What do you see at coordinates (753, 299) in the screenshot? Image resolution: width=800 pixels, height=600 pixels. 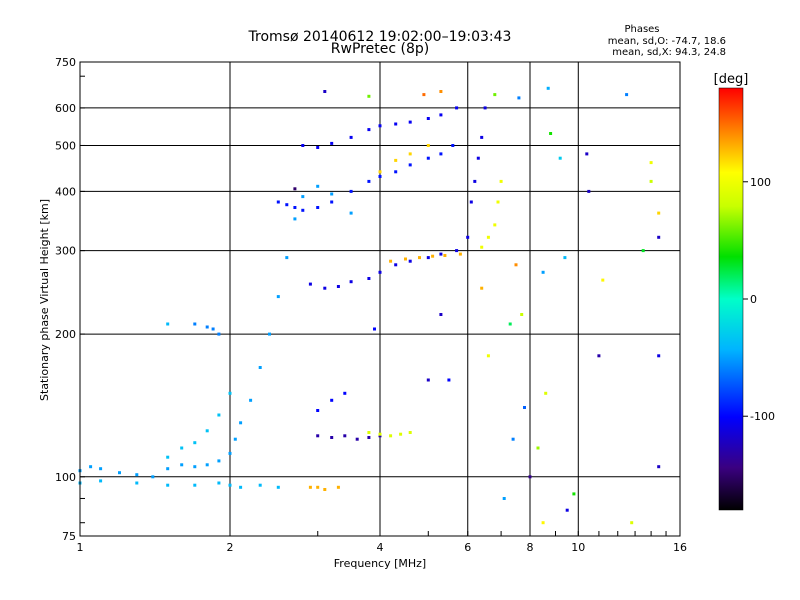 I see `colorbar-tick-label: 0` at bounding box center [753, 299].